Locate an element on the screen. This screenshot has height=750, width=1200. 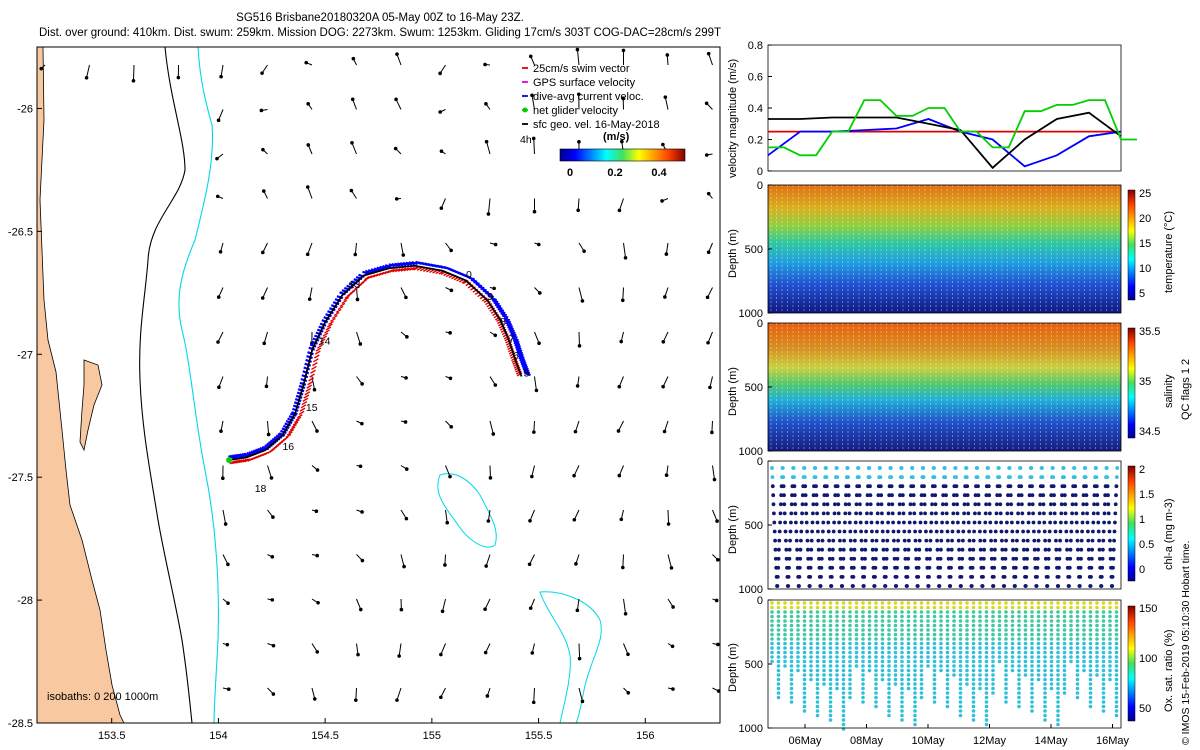
track-line is located at coordinates (375, 362).